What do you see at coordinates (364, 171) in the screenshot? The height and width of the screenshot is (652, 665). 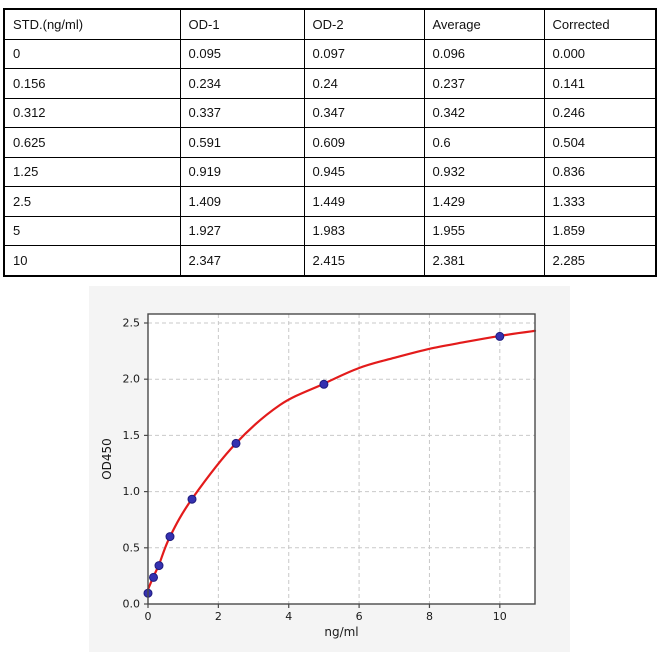 I see `table-cell: 0.945` at bounding box center [364, 171].